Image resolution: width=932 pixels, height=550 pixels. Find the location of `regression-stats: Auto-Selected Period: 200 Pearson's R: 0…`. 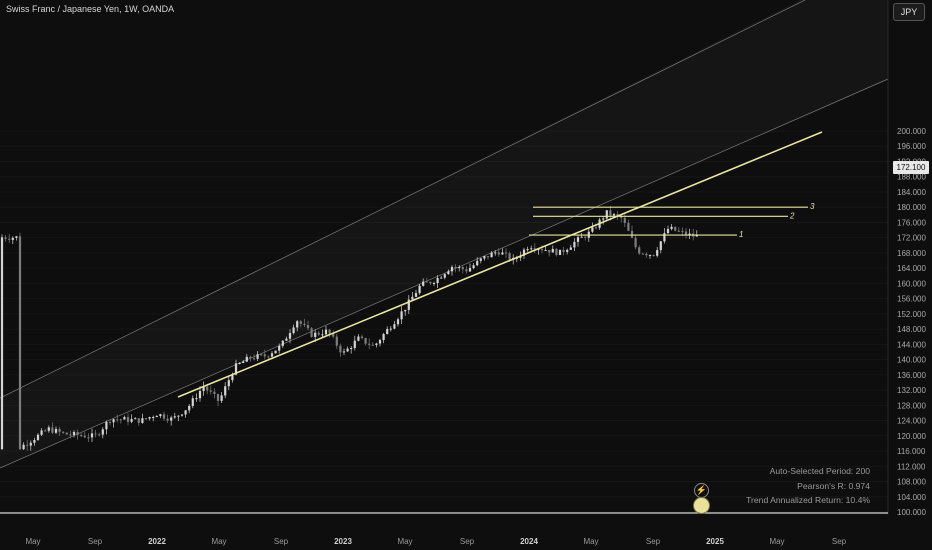

regression-stats: Auto-Selected Period: 200 Pearson's R: 0… is located at coordinates (808, 486).